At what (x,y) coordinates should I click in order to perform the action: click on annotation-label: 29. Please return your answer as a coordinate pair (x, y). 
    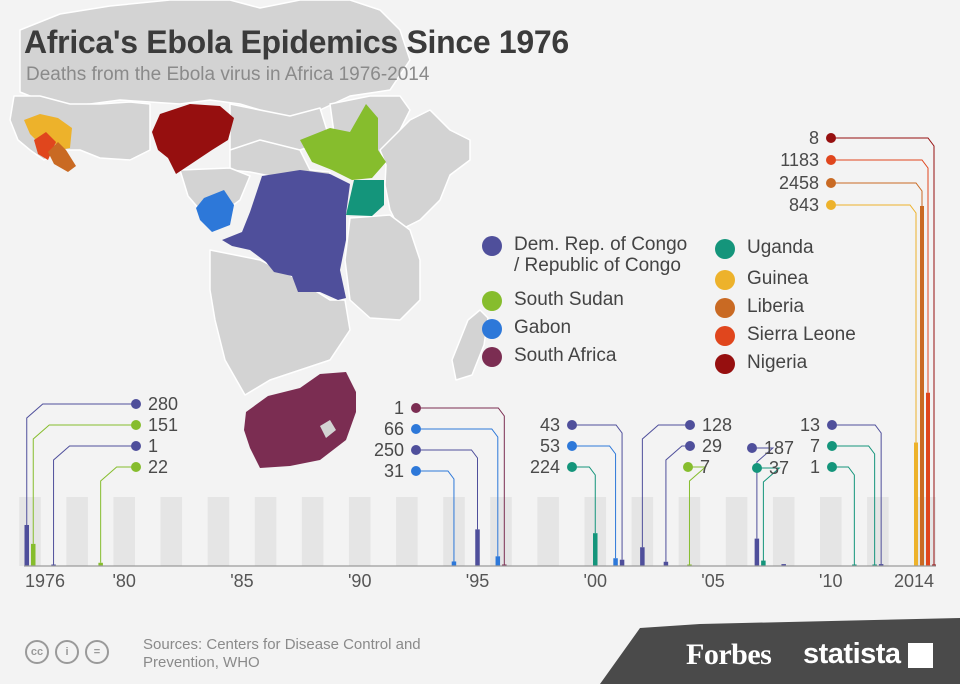
    Looking at the image, I should click on (712, 446).